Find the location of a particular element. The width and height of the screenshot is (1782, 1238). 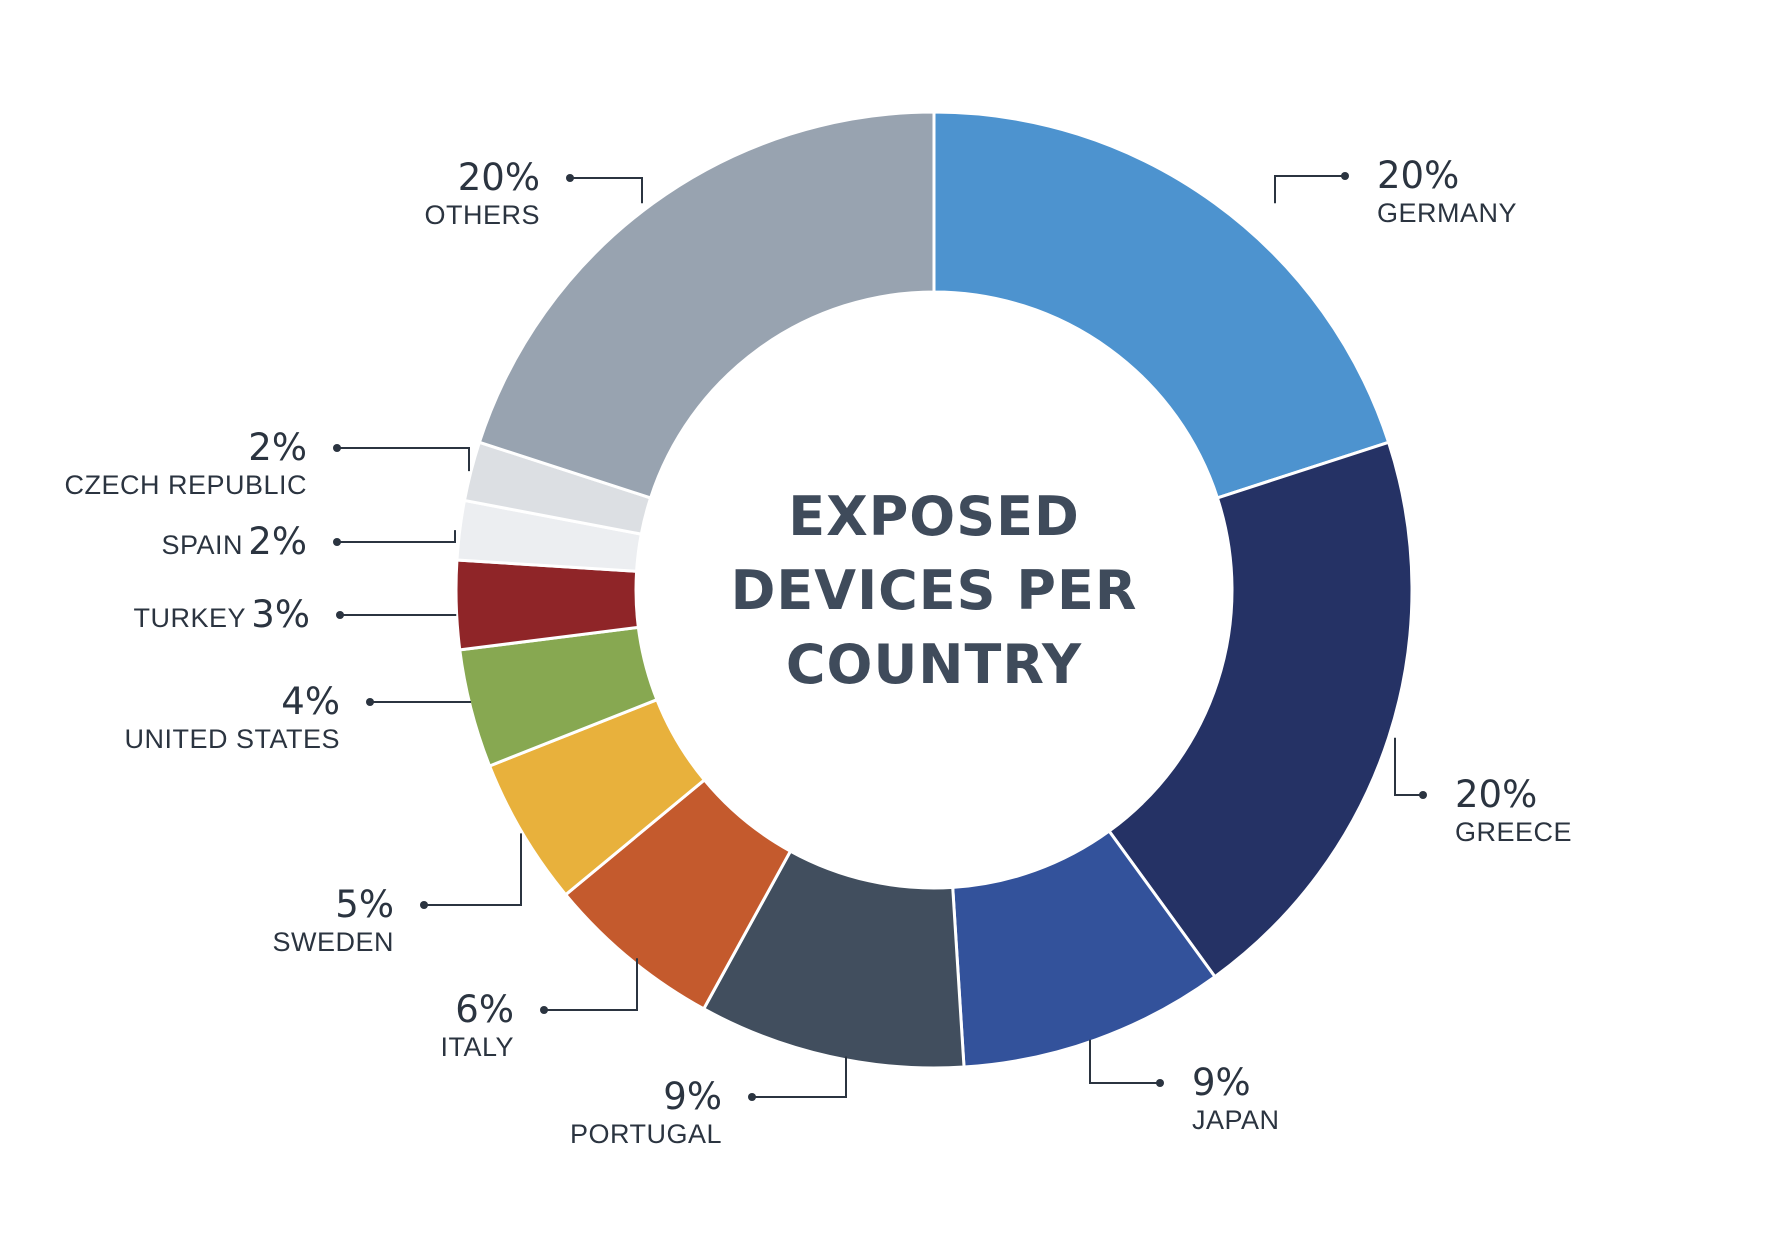

data-label-value-turkey: 3% is located at coordinates (280, 614).